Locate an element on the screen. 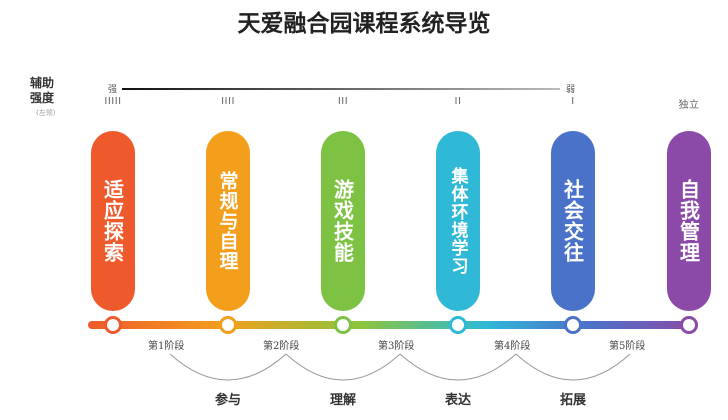 The height and width of the screenshot is (420, 728). intensity-tick-1: IIIII is located at coordinates (113, 101).